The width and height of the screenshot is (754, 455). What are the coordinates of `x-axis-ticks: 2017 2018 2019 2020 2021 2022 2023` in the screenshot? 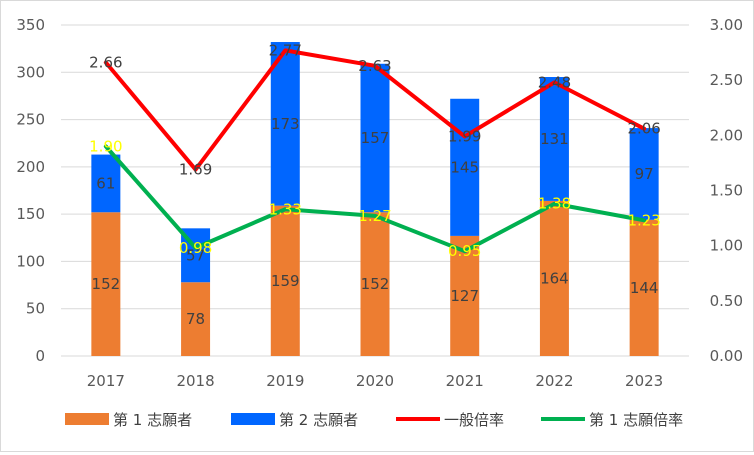 It's located at (375, 381).